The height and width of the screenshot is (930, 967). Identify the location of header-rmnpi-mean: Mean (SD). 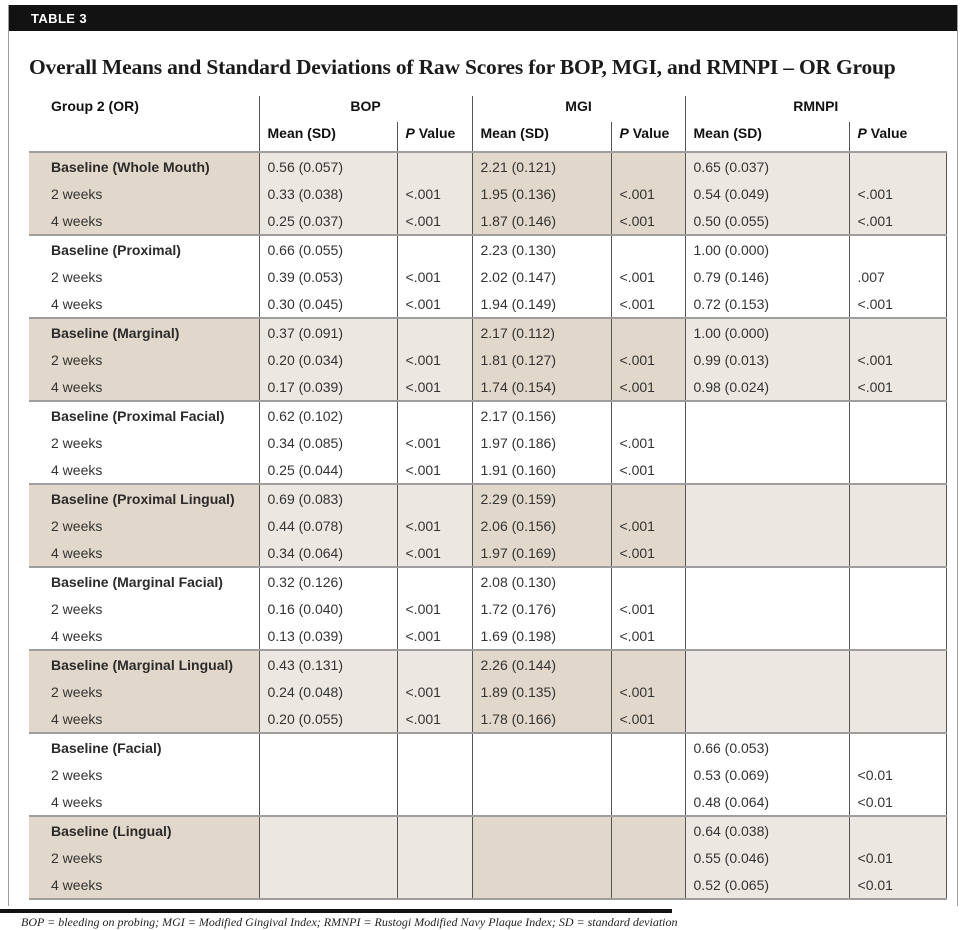
(767, 137).